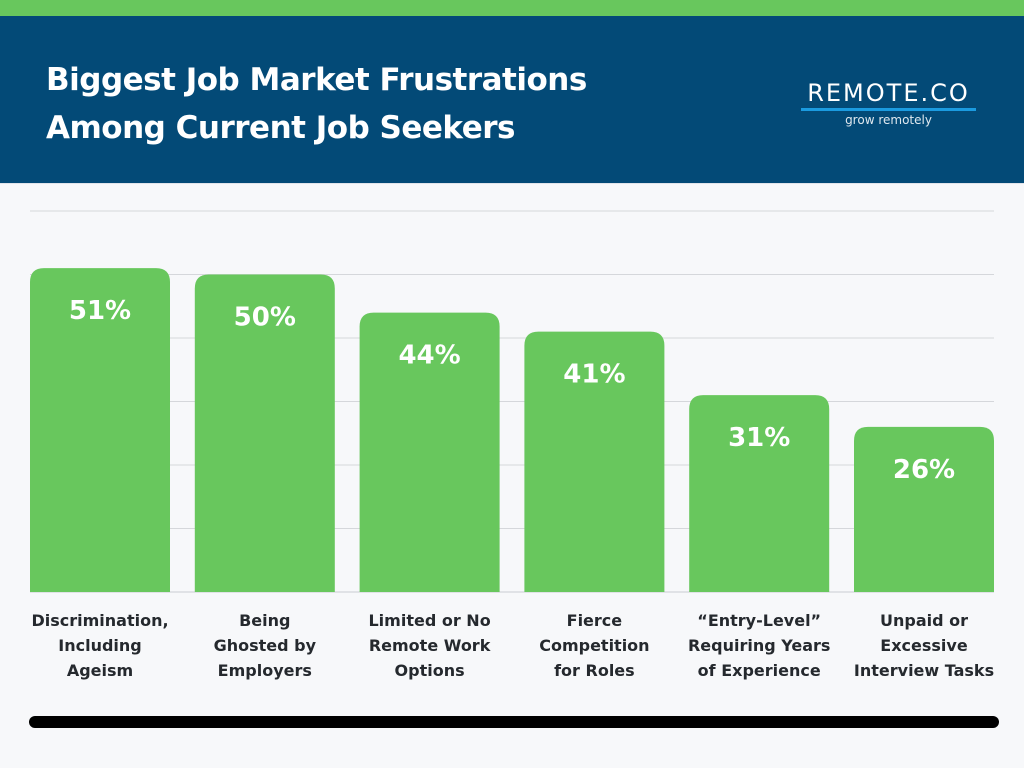  Describe the element at coordinates (759, 670) in the screenshot. I see `category-label-line: of Experience` at that location.